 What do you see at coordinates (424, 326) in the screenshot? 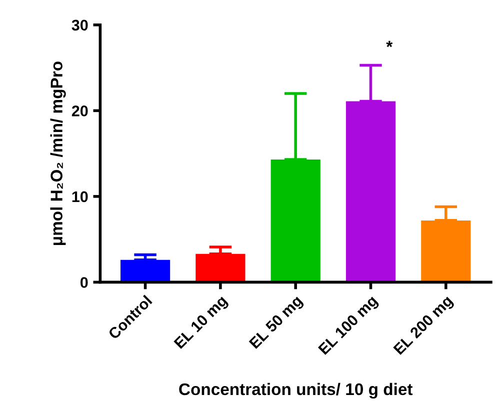
I see `x-tick-label: EL 200 mg` at bounding box center [424, 326].